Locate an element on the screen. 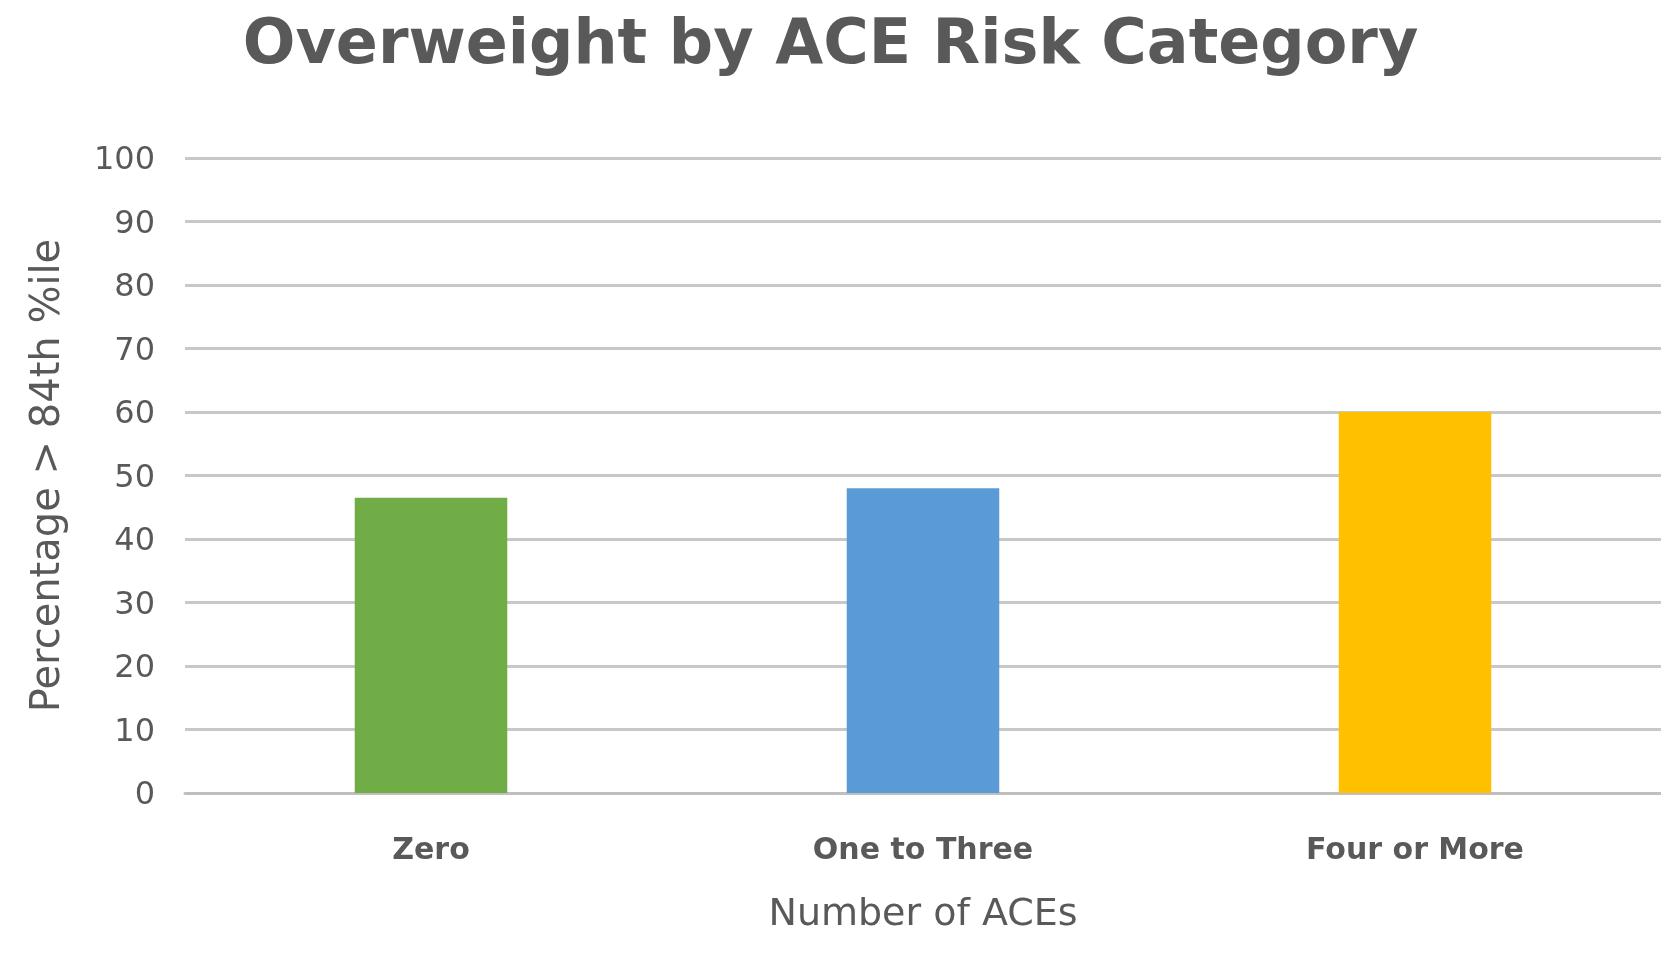 This screenshot has height=956, width=1661. x-tick-label: One to Three is located at coordinates (923, 848).